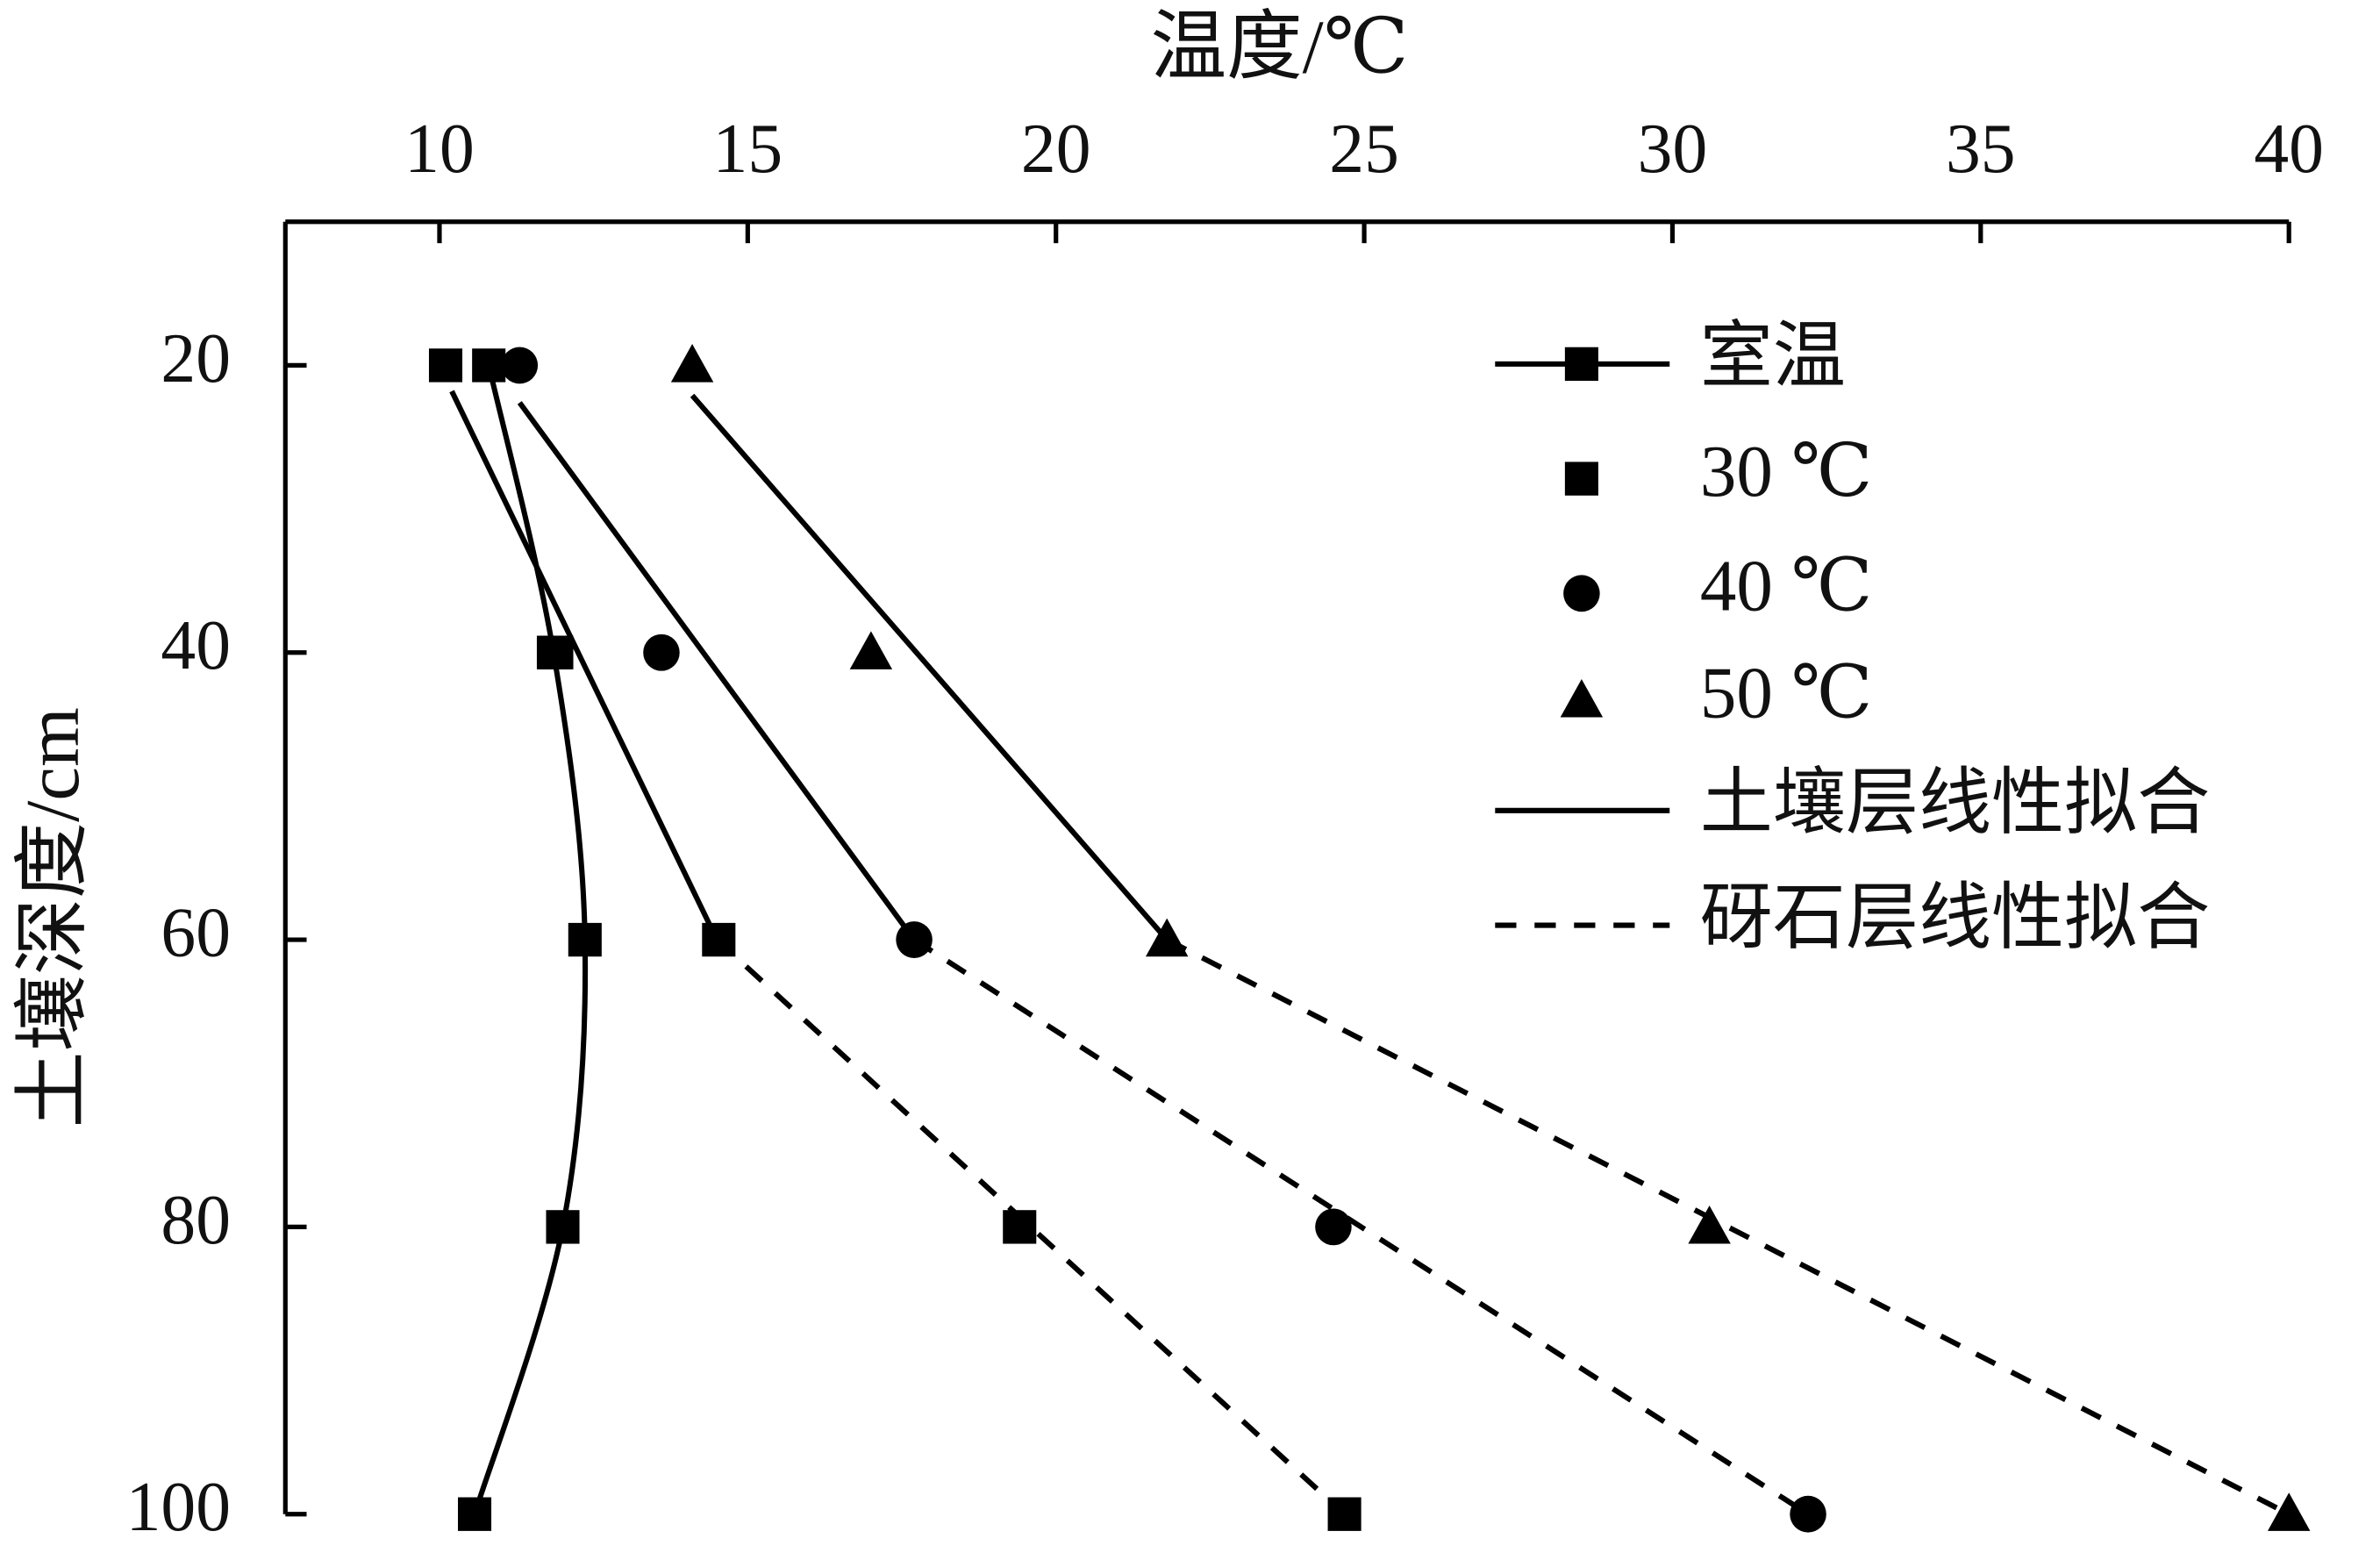 The image size is (2380, 1560). I want to click on x-tick-label: 30, so click(1673, 149).